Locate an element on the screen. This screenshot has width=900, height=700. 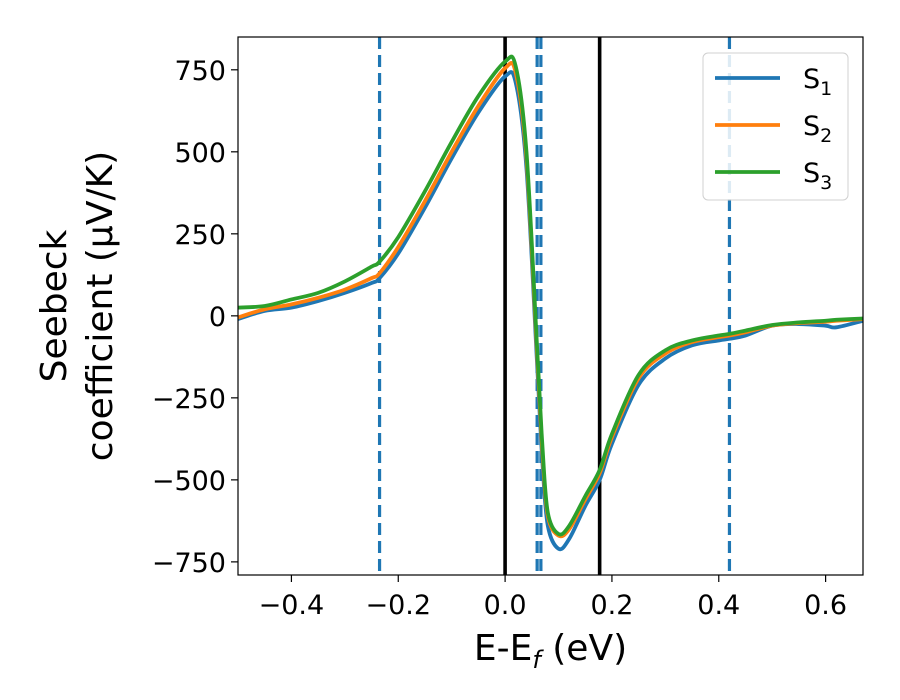
y-axis-ticks: −750 −500 −250 0 250 500 750 is located at coordinates (195, 317).